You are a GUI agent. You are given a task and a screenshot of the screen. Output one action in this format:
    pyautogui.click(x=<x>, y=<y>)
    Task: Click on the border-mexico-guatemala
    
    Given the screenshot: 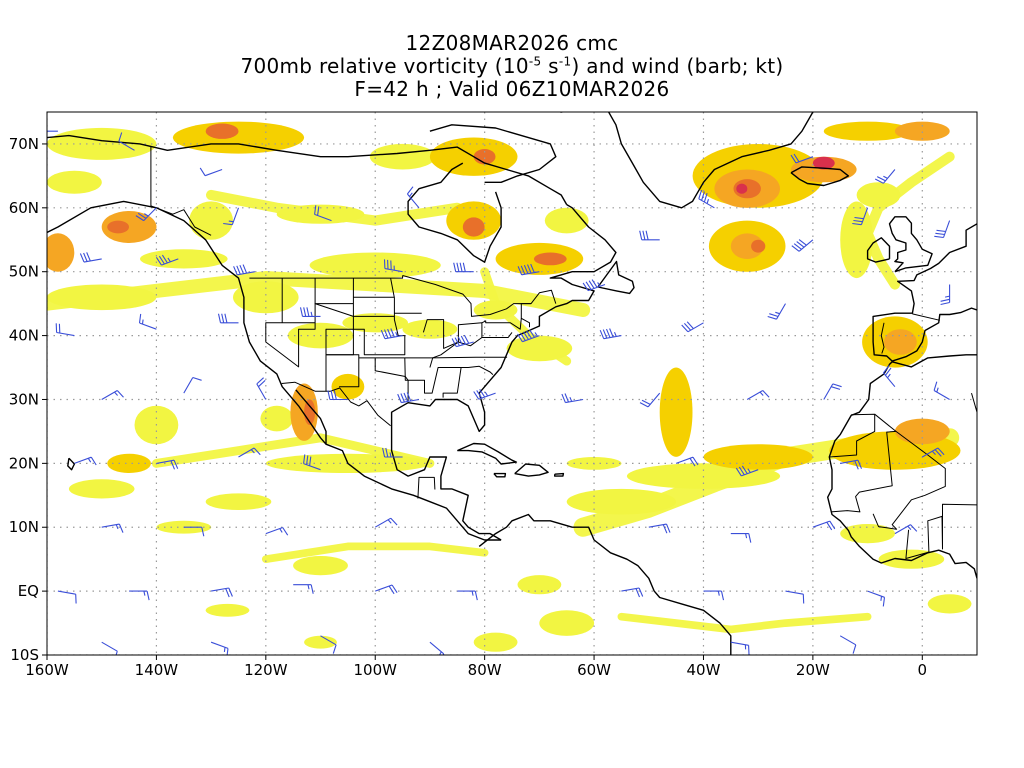 What is the action you would take?
    pyautogui.click(x=426, y=487)
    